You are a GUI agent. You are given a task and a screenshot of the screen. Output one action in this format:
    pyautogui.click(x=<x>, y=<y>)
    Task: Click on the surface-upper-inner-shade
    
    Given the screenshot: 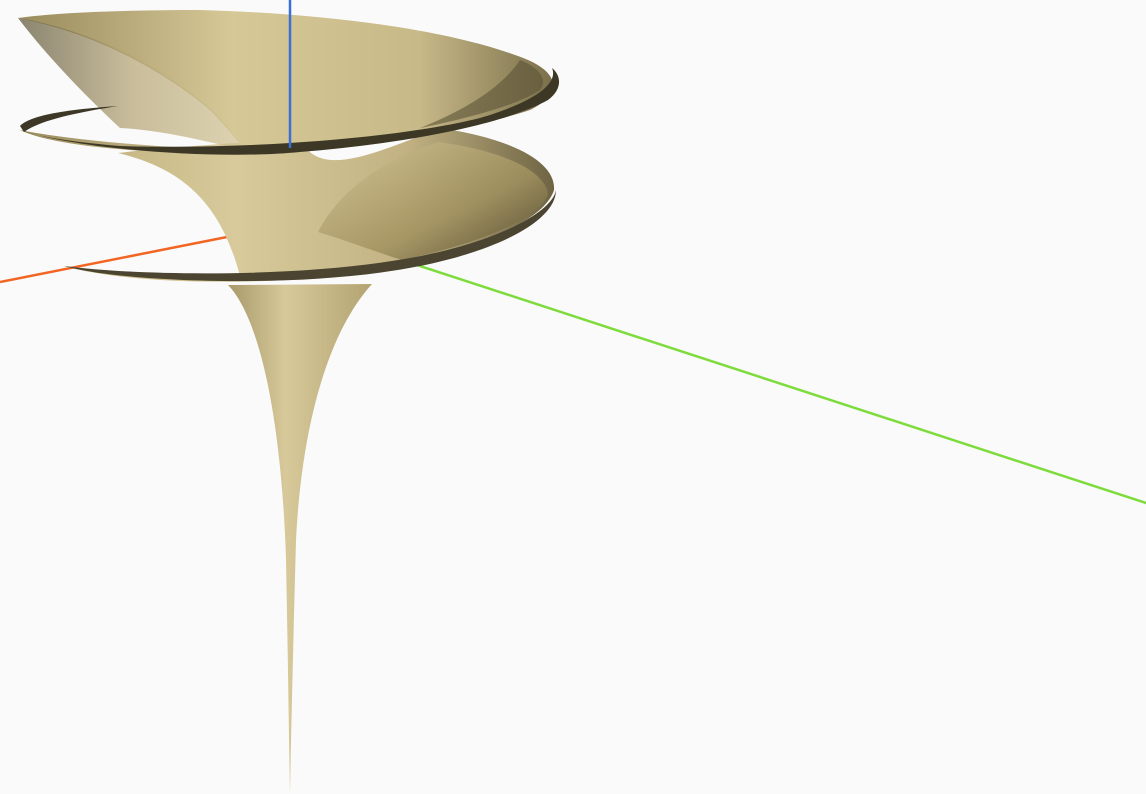 What is the action you would take?
    pyautogui.click(x=131, y=84)
    